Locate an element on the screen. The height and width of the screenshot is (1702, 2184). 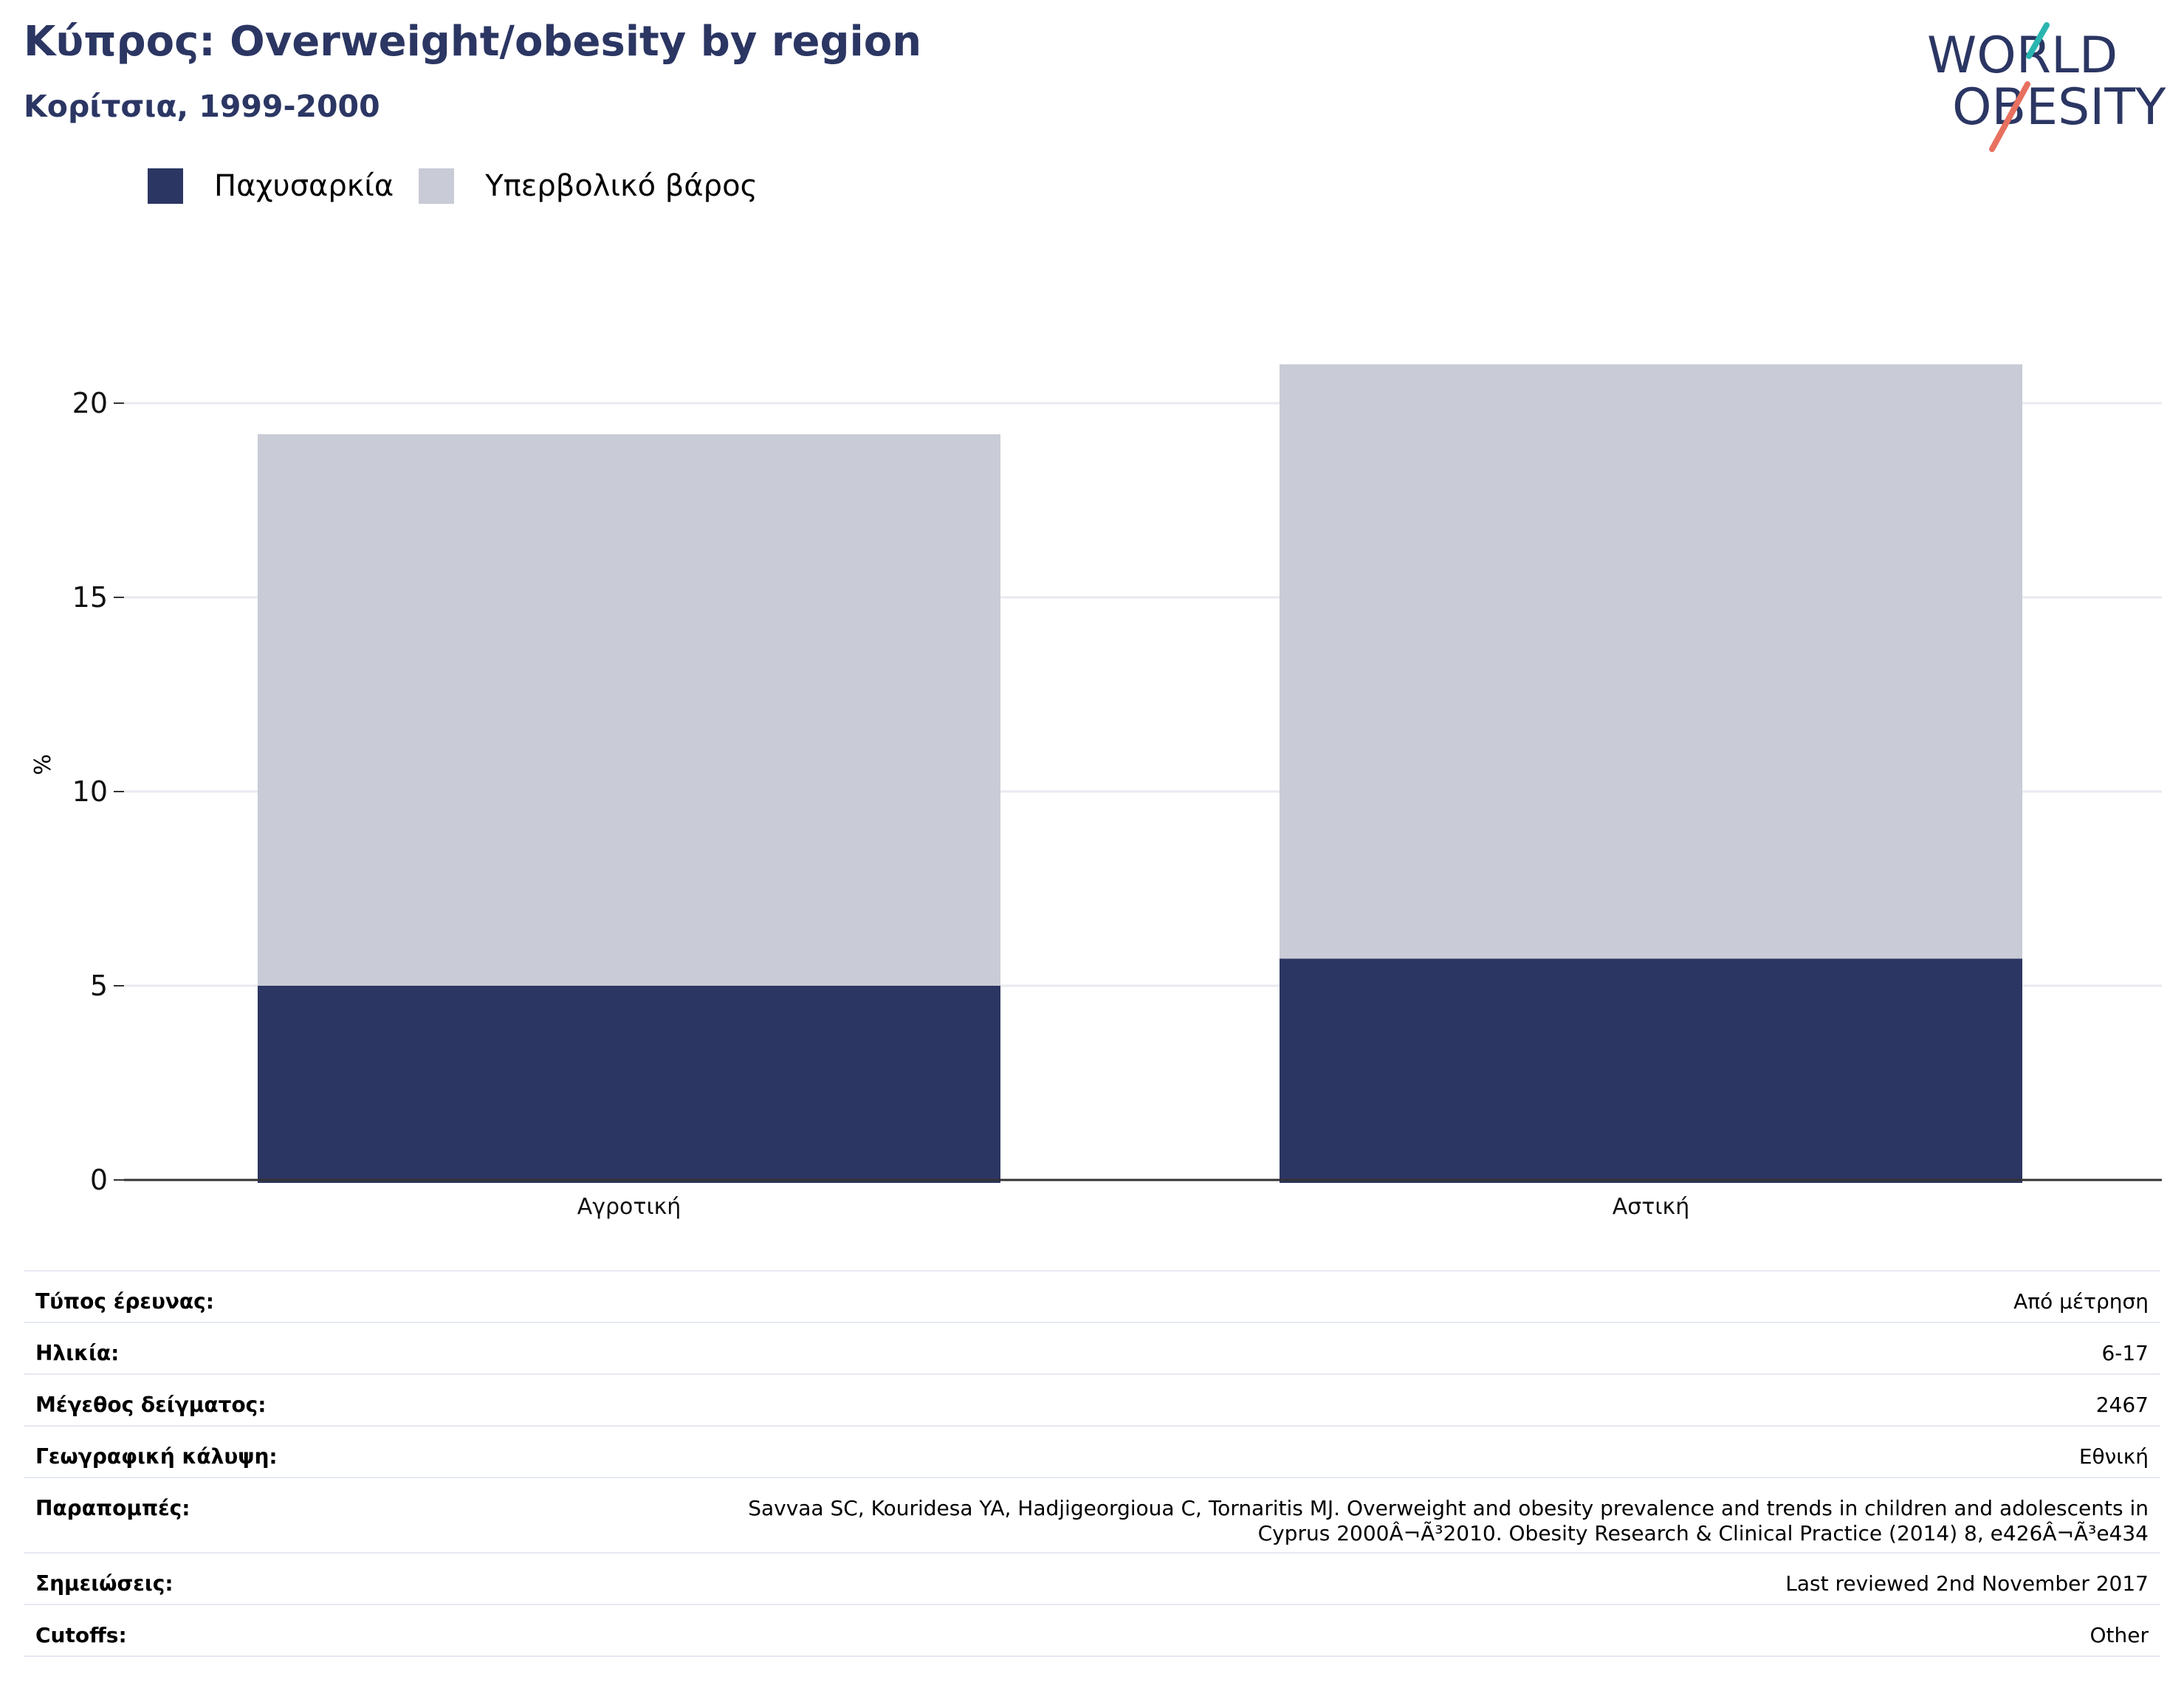
info-value-line: Από μέτρηση is located at coordinates (2081, 1301).